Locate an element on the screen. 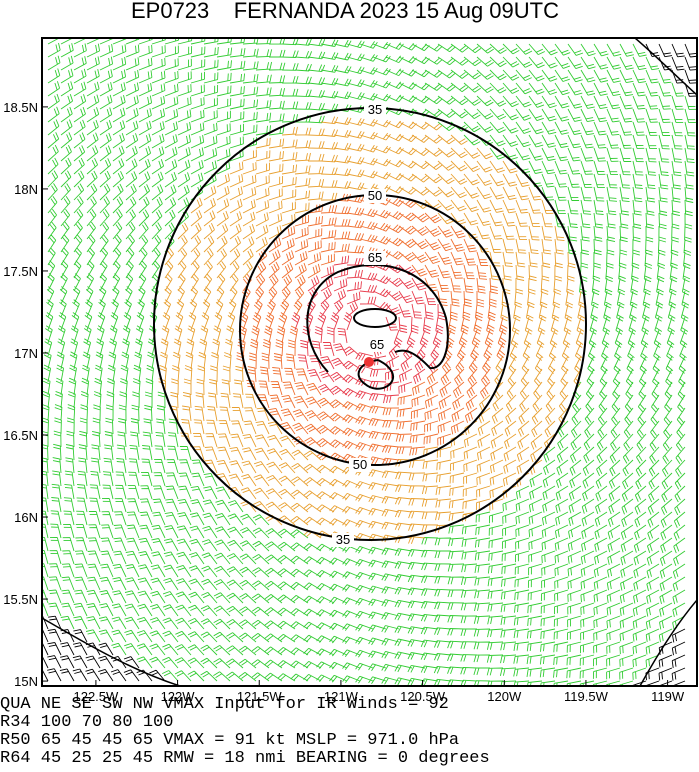 The image size is (699, 772). storm-center is located at coordinates (369, 362).